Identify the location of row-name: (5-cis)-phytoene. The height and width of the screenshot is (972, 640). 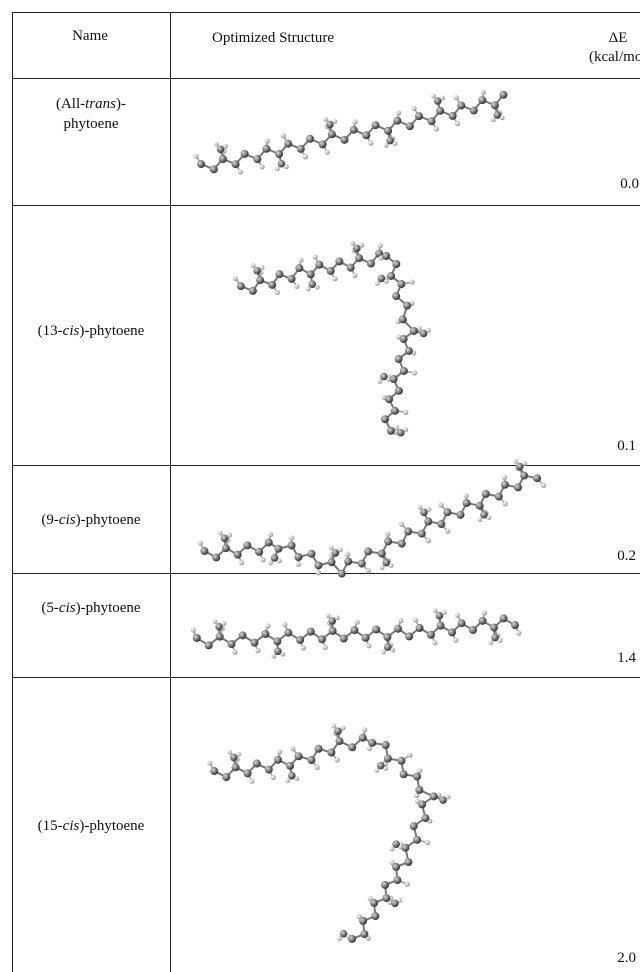
(90, 608).